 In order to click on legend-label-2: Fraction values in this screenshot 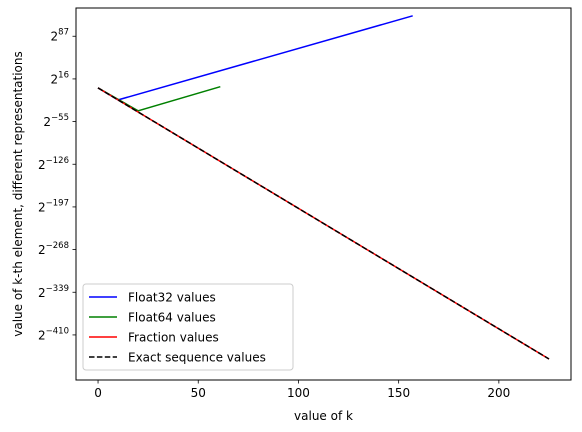, I will do `click(173, 338)`.